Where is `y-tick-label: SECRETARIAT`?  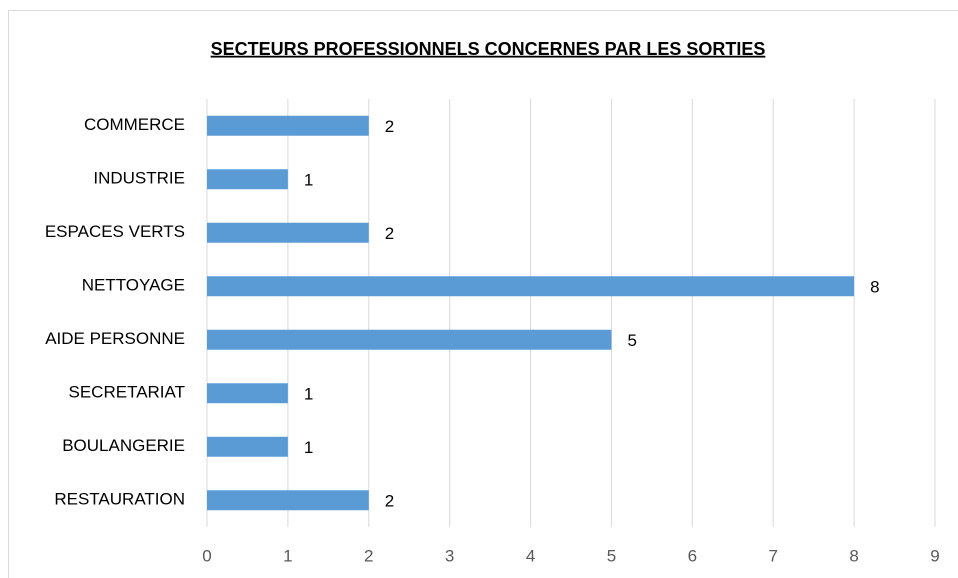 y-tick-label: SECRETARIAT is located at coordinates (127, 392).